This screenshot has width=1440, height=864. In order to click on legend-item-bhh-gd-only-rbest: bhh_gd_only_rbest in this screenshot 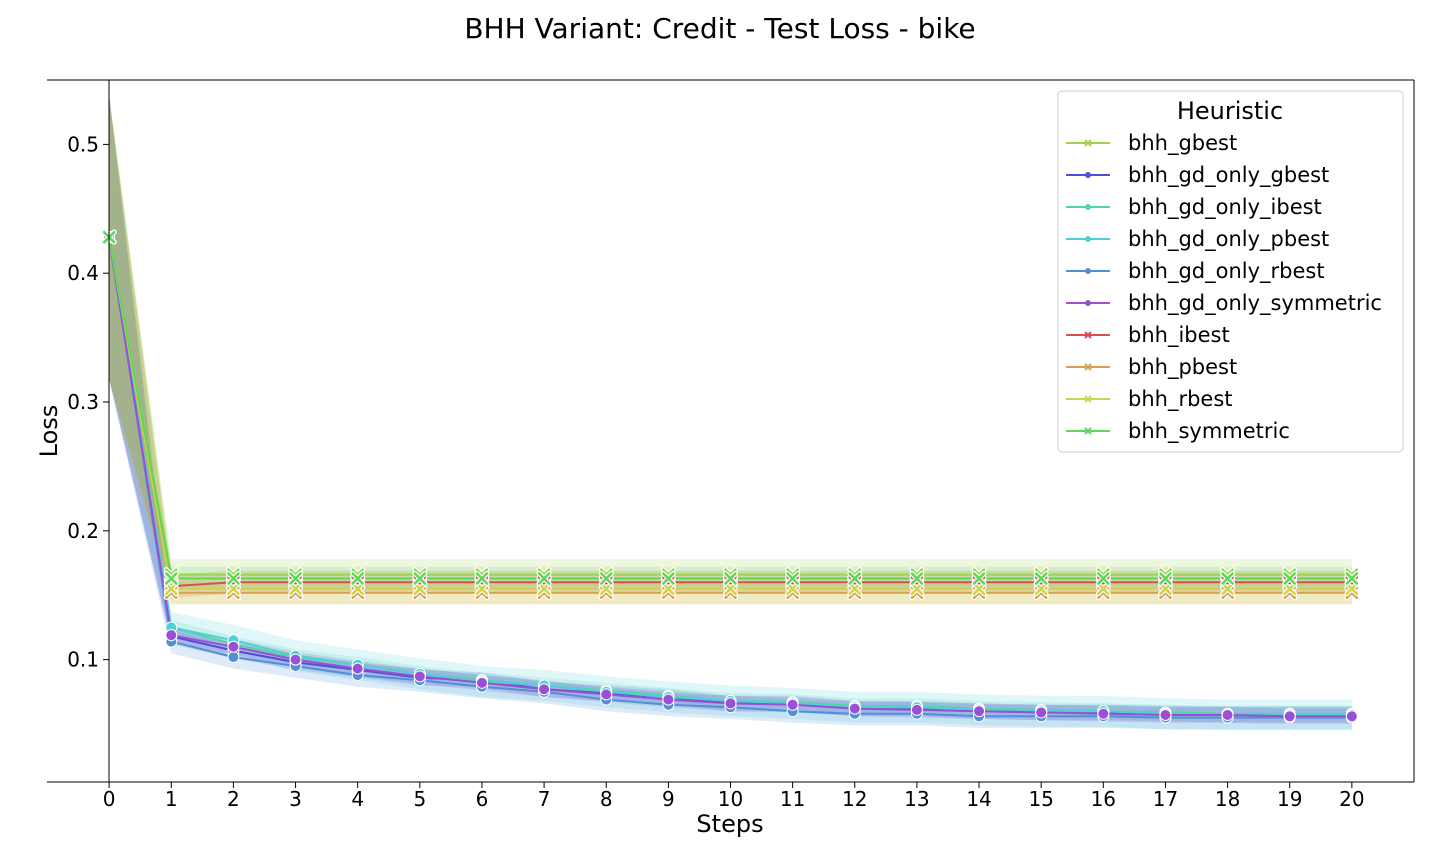, I will do `click(1195, 271)`.